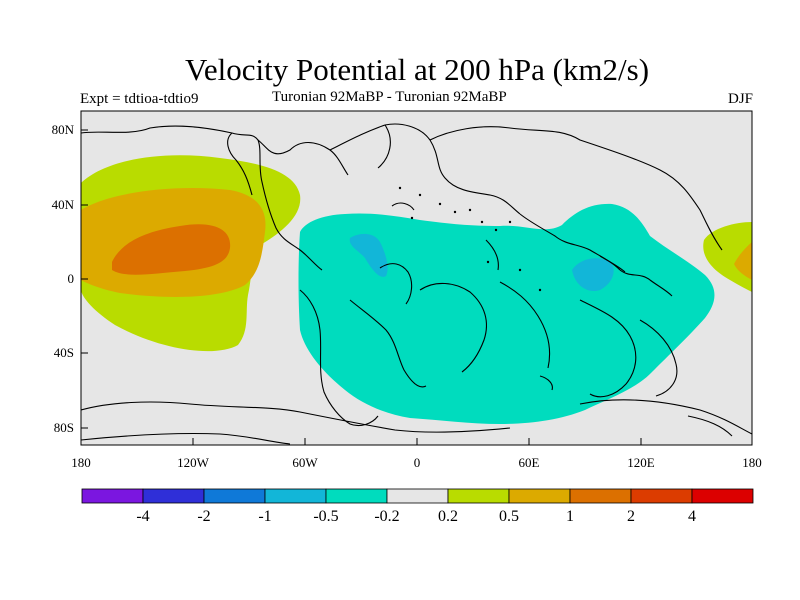 This screenshot has height=600, width=800. Describe the element at coordinates (417, 506) in the screenshot. I see `colorbar: -4 -2 -1 -0.5 -0.2 0.2 0.5 1 2 4` at that location.